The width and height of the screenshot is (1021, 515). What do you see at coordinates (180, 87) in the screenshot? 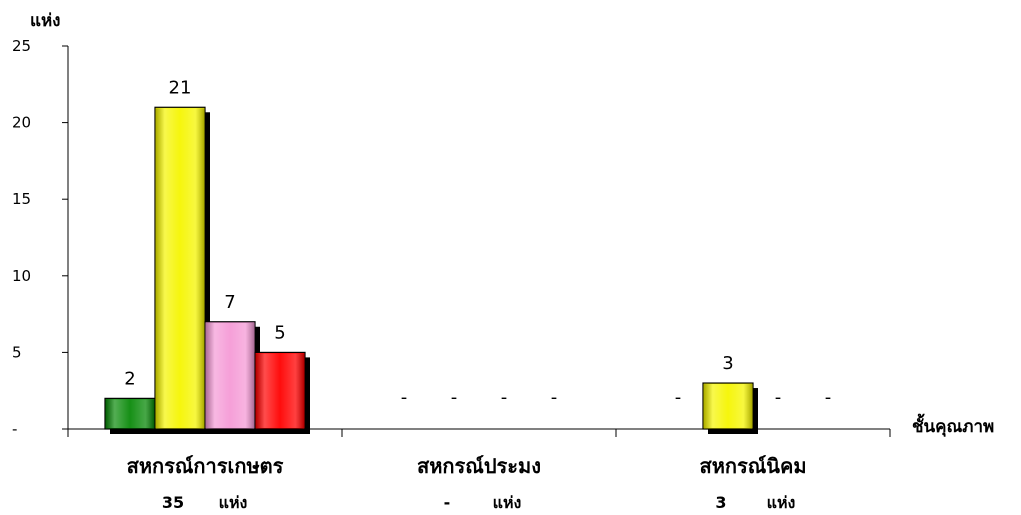
I see `data-label: 21` at bounding box center [180, 87].